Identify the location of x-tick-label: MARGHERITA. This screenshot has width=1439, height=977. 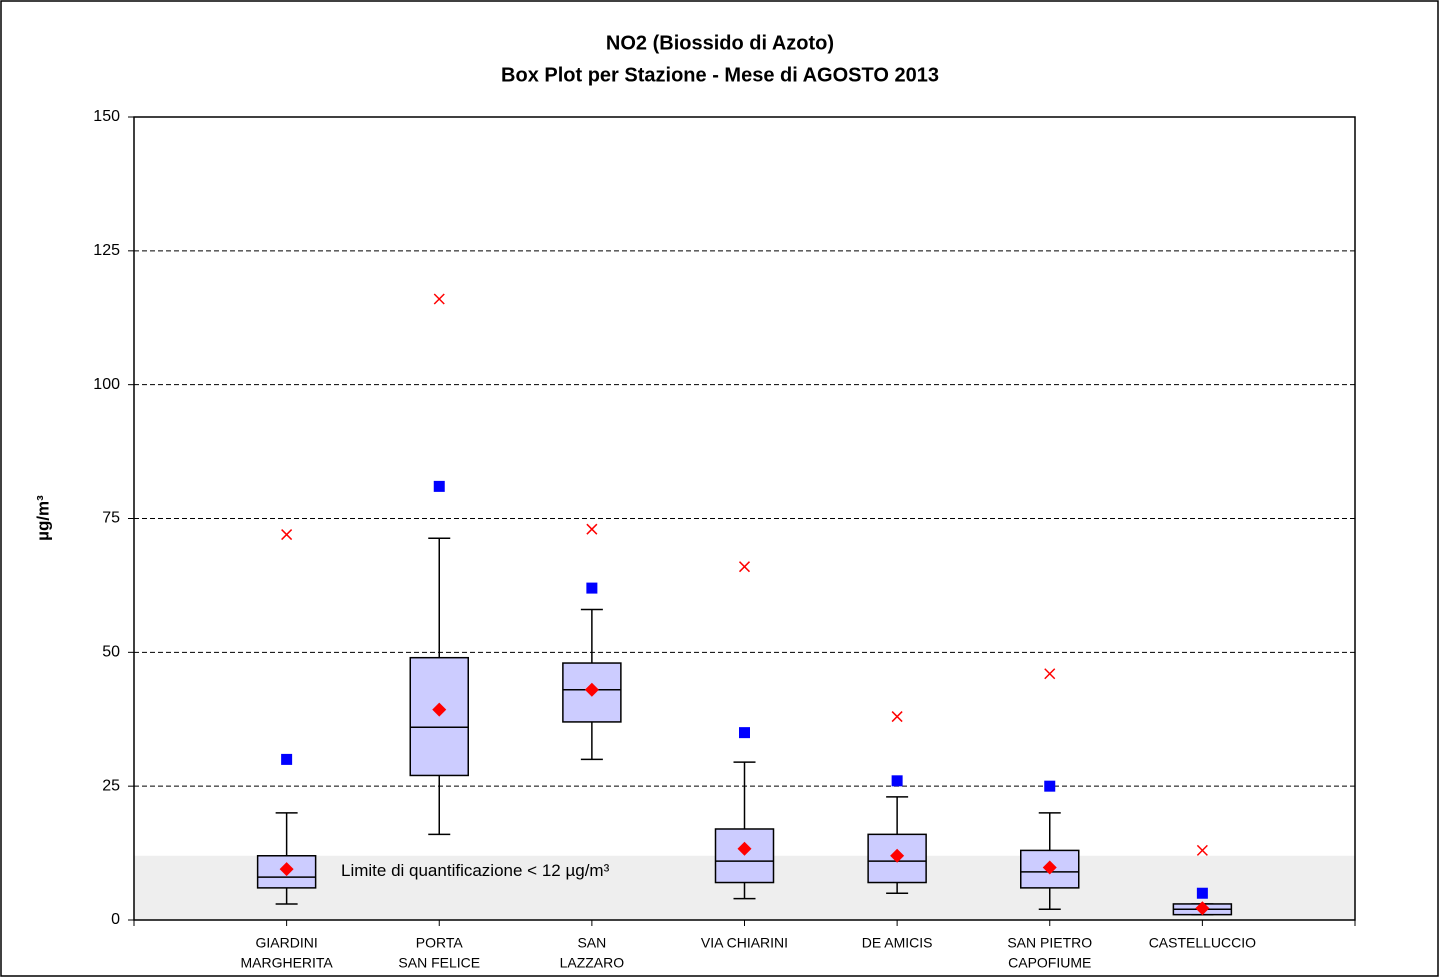
(286, 963).